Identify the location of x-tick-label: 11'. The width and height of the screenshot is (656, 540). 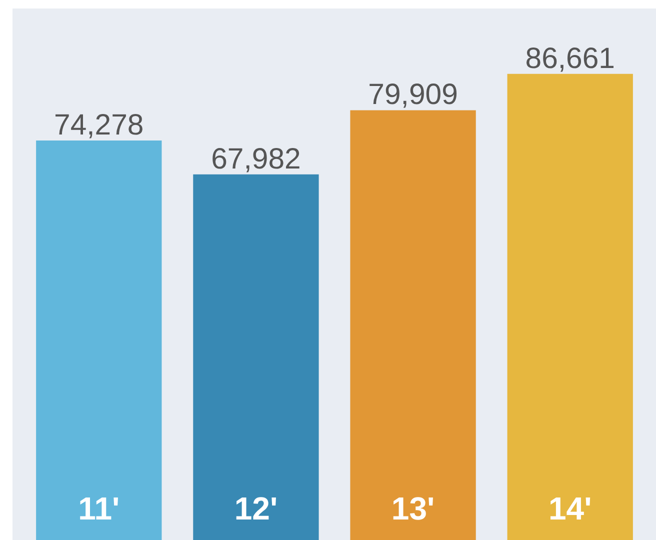
(99, 508).